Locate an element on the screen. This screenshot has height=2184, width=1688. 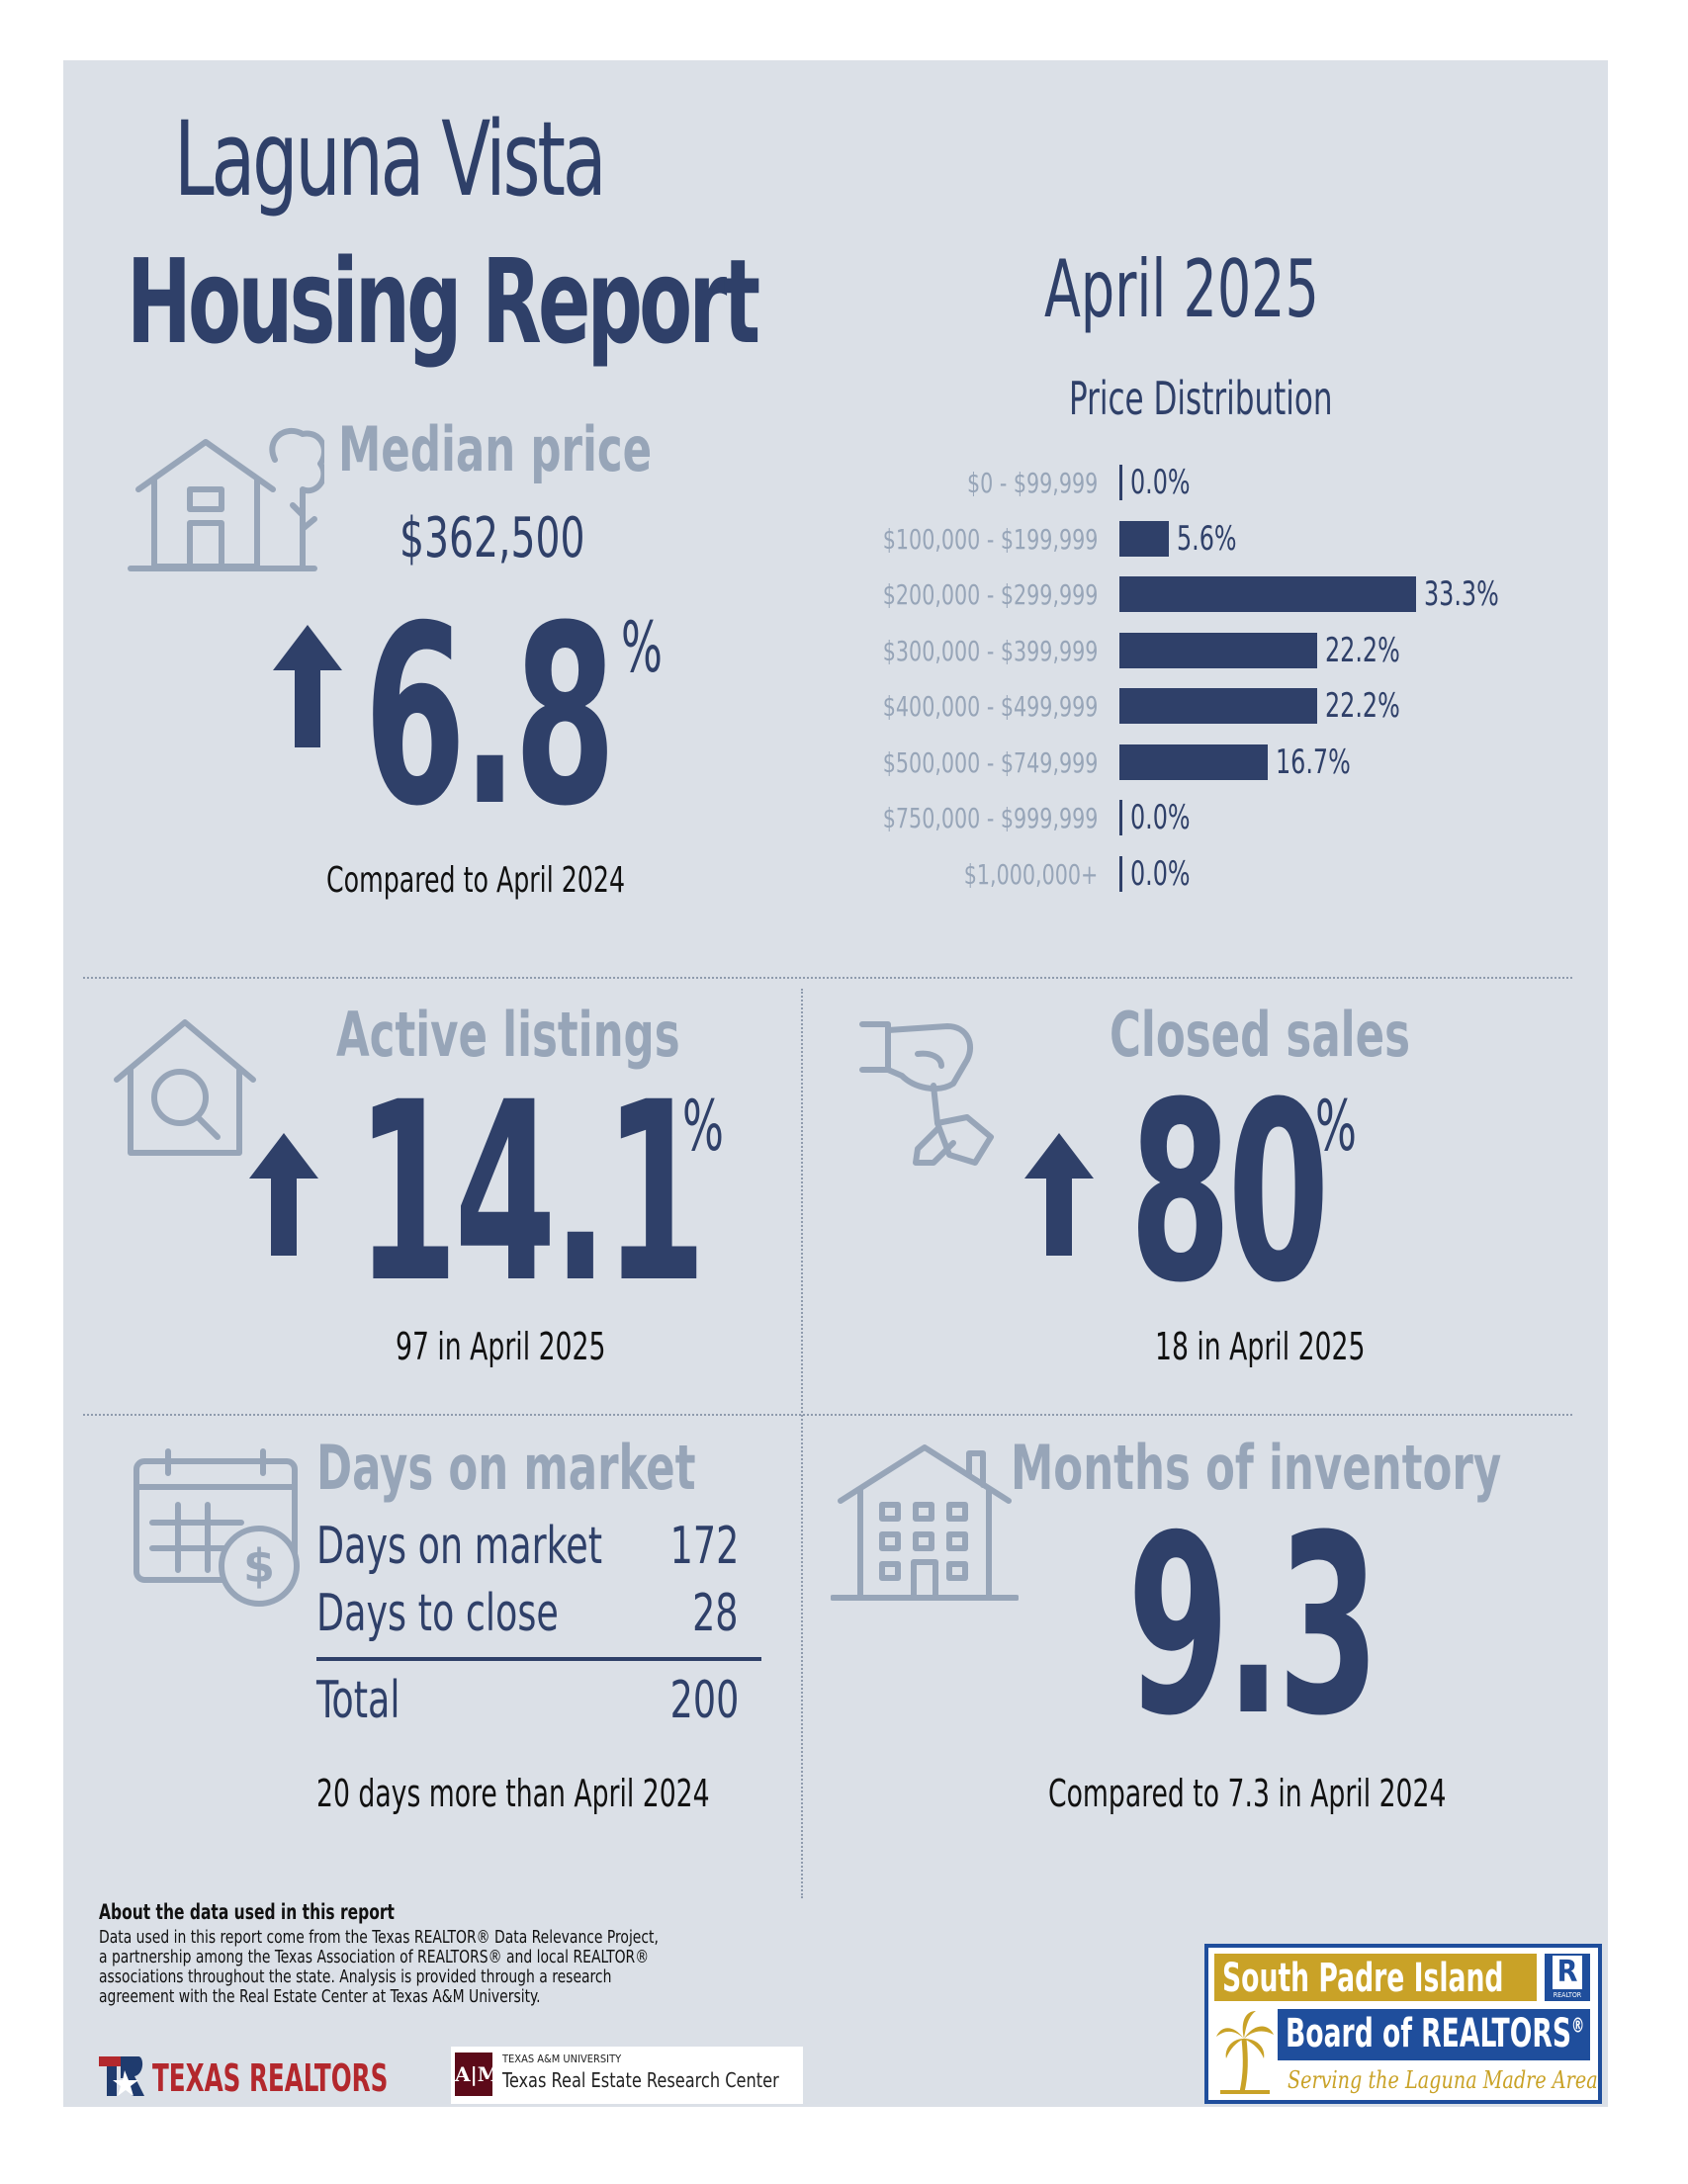
closed-sales-note: 18 in April 2025 is located at coordinates (1260, 1346).